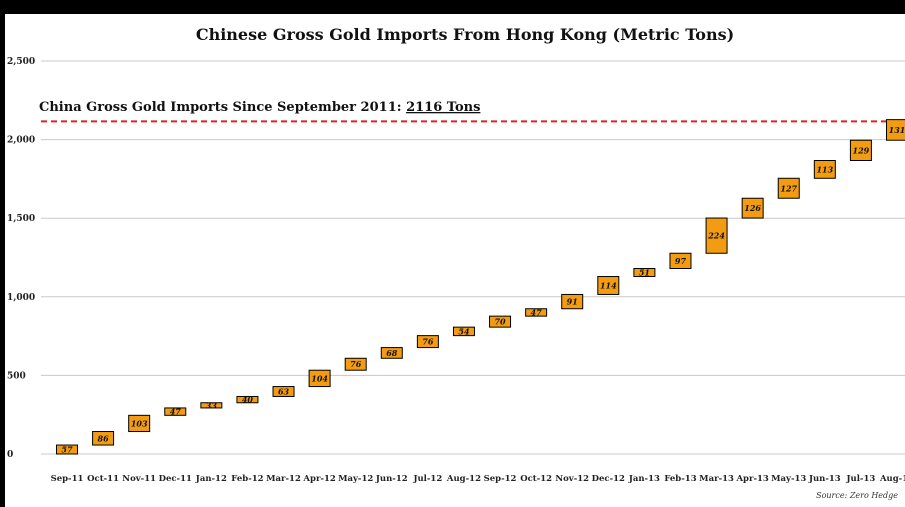 The image size is (905, 507). Describe the element at coordinates (716, 479) in the screenshot. I see `x-tick-label: Mar-13` at that location.